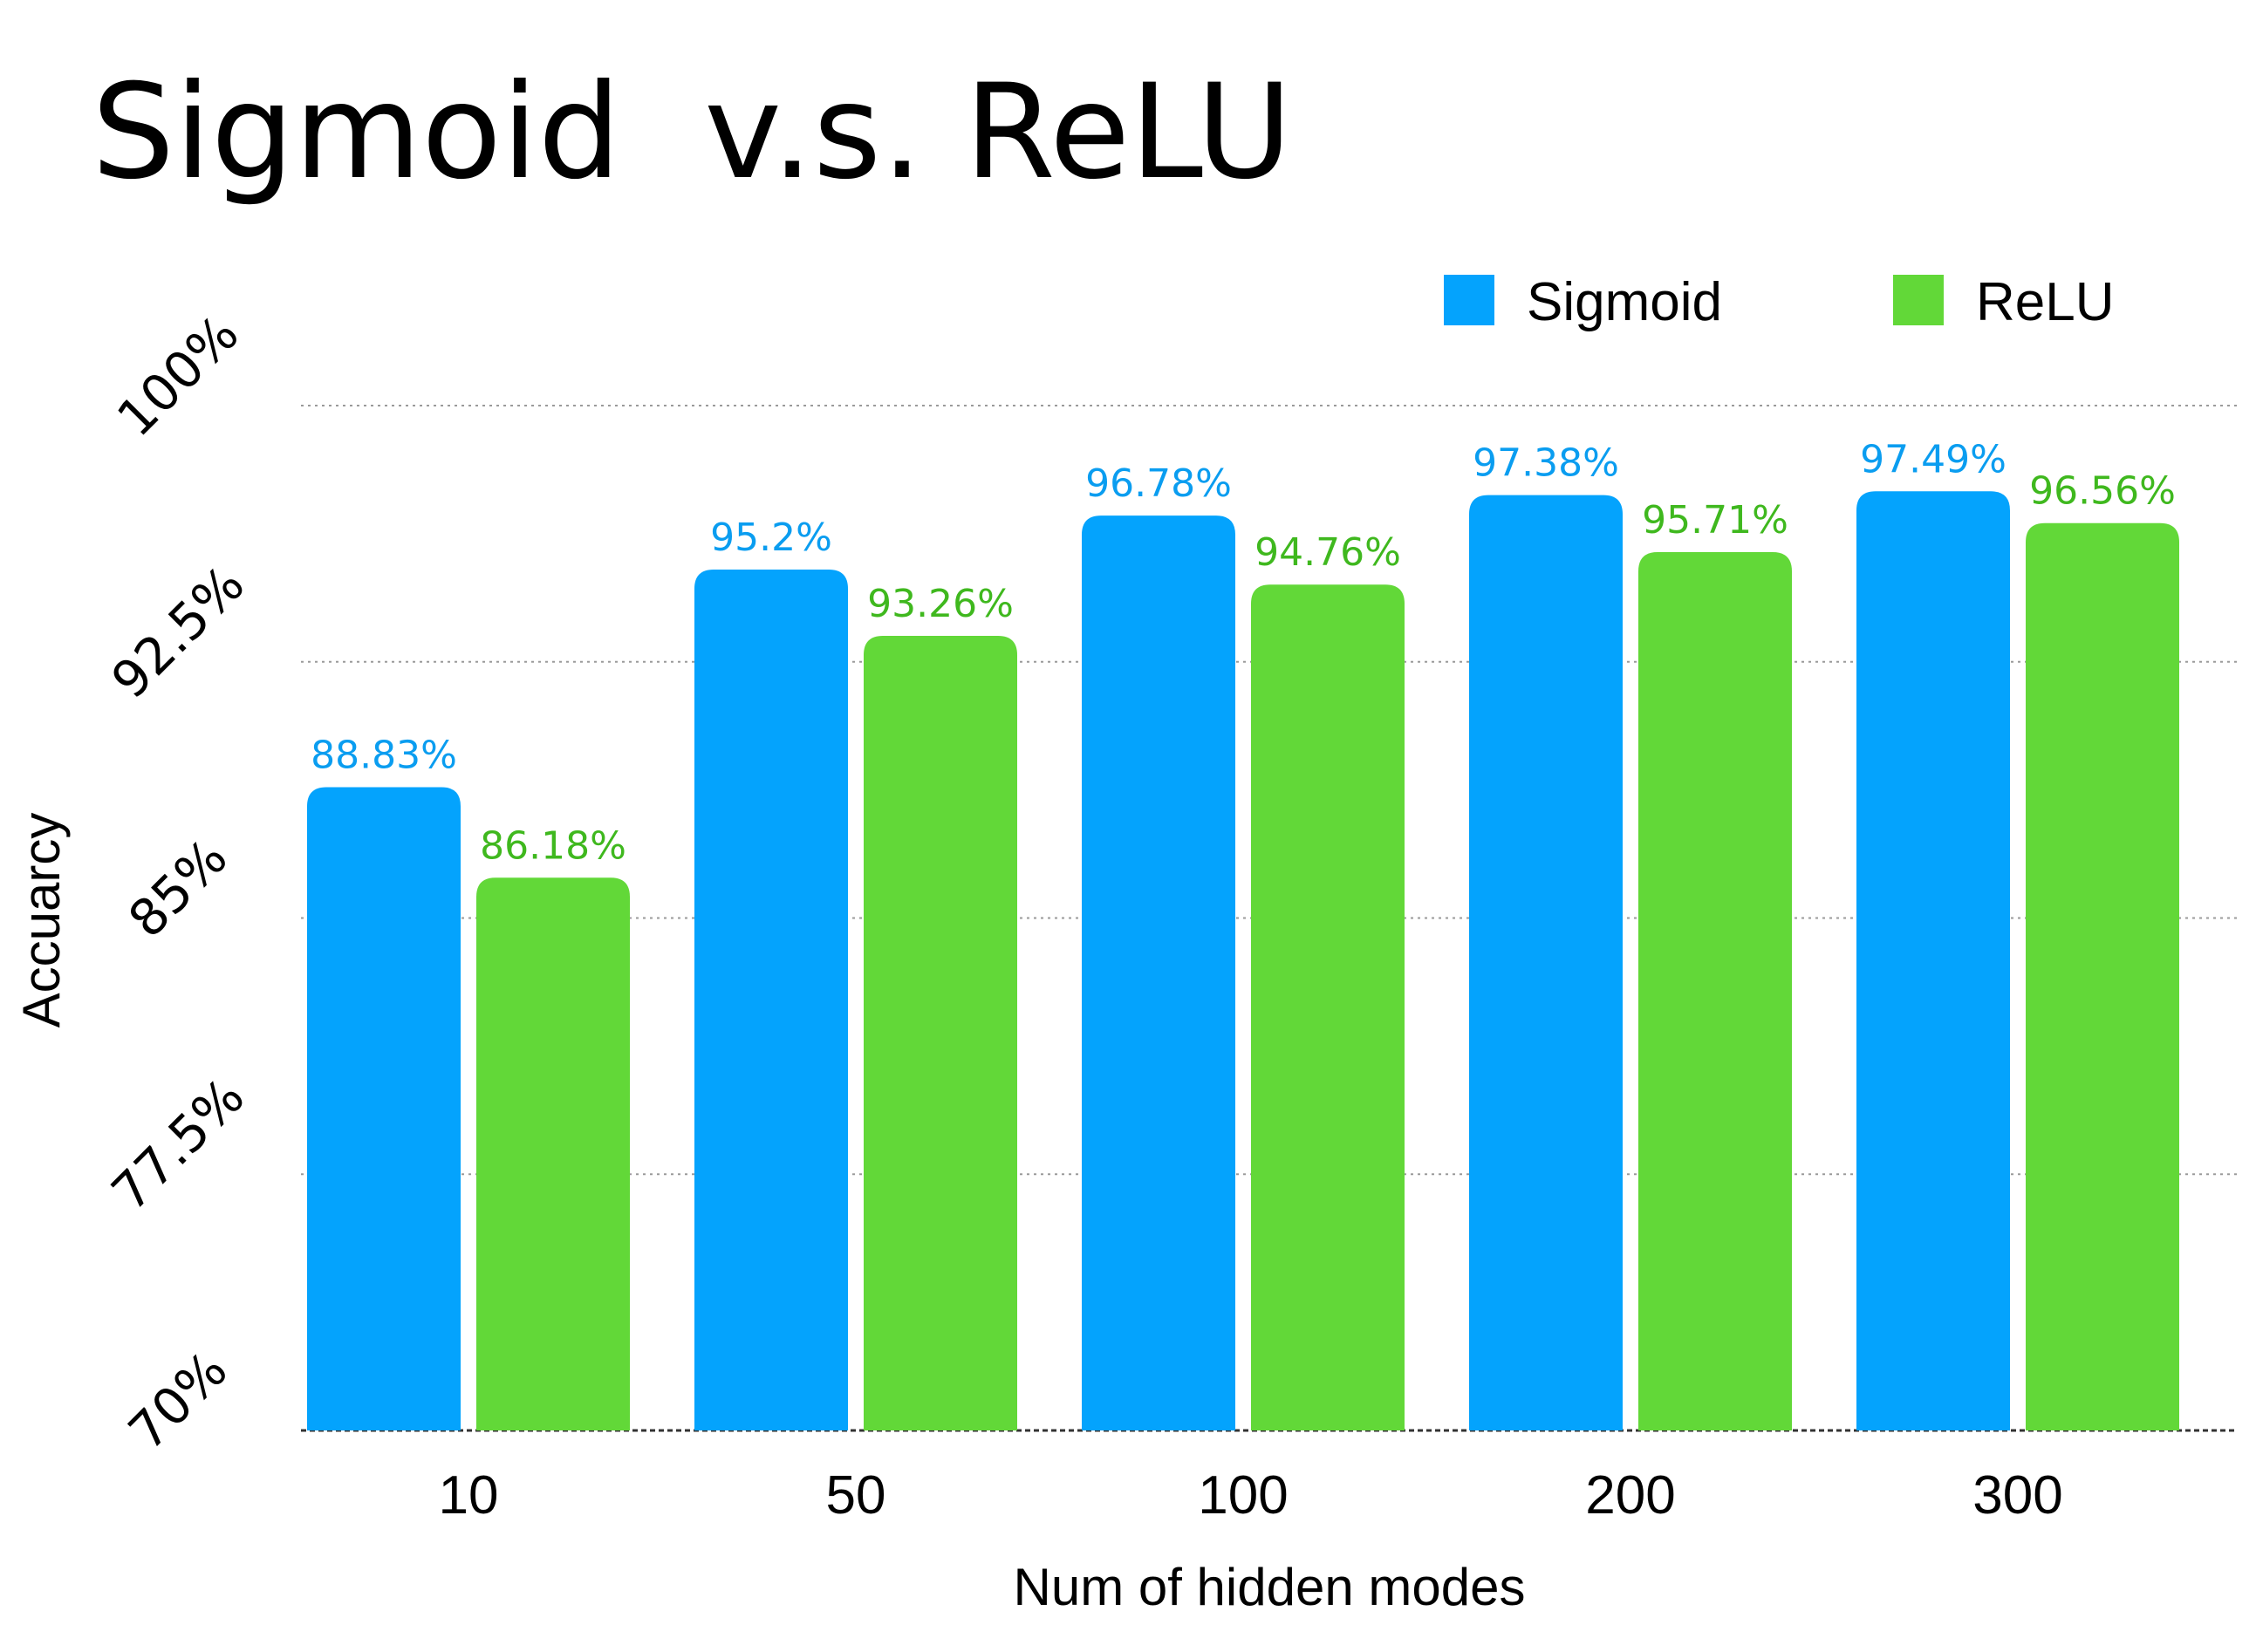 The width and height of the screenshot is (2256, 1652). I want to click on x-tick-label: 200, so click(1630, 1495).